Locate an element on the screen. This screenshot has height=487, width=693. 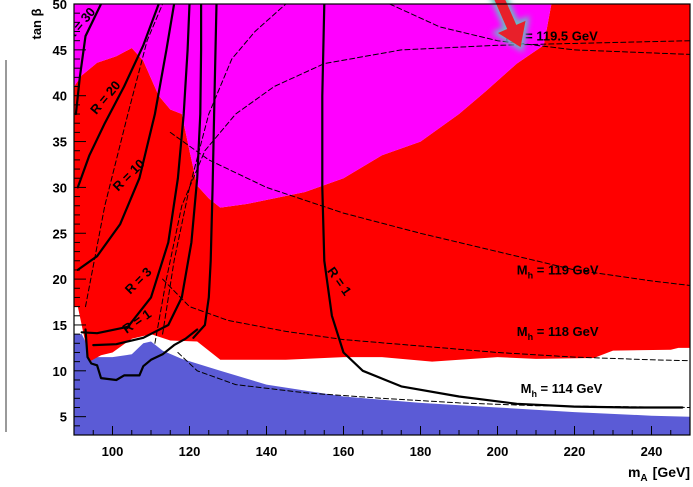
x-tick-label: 160 is located at coordinates (344, 451).